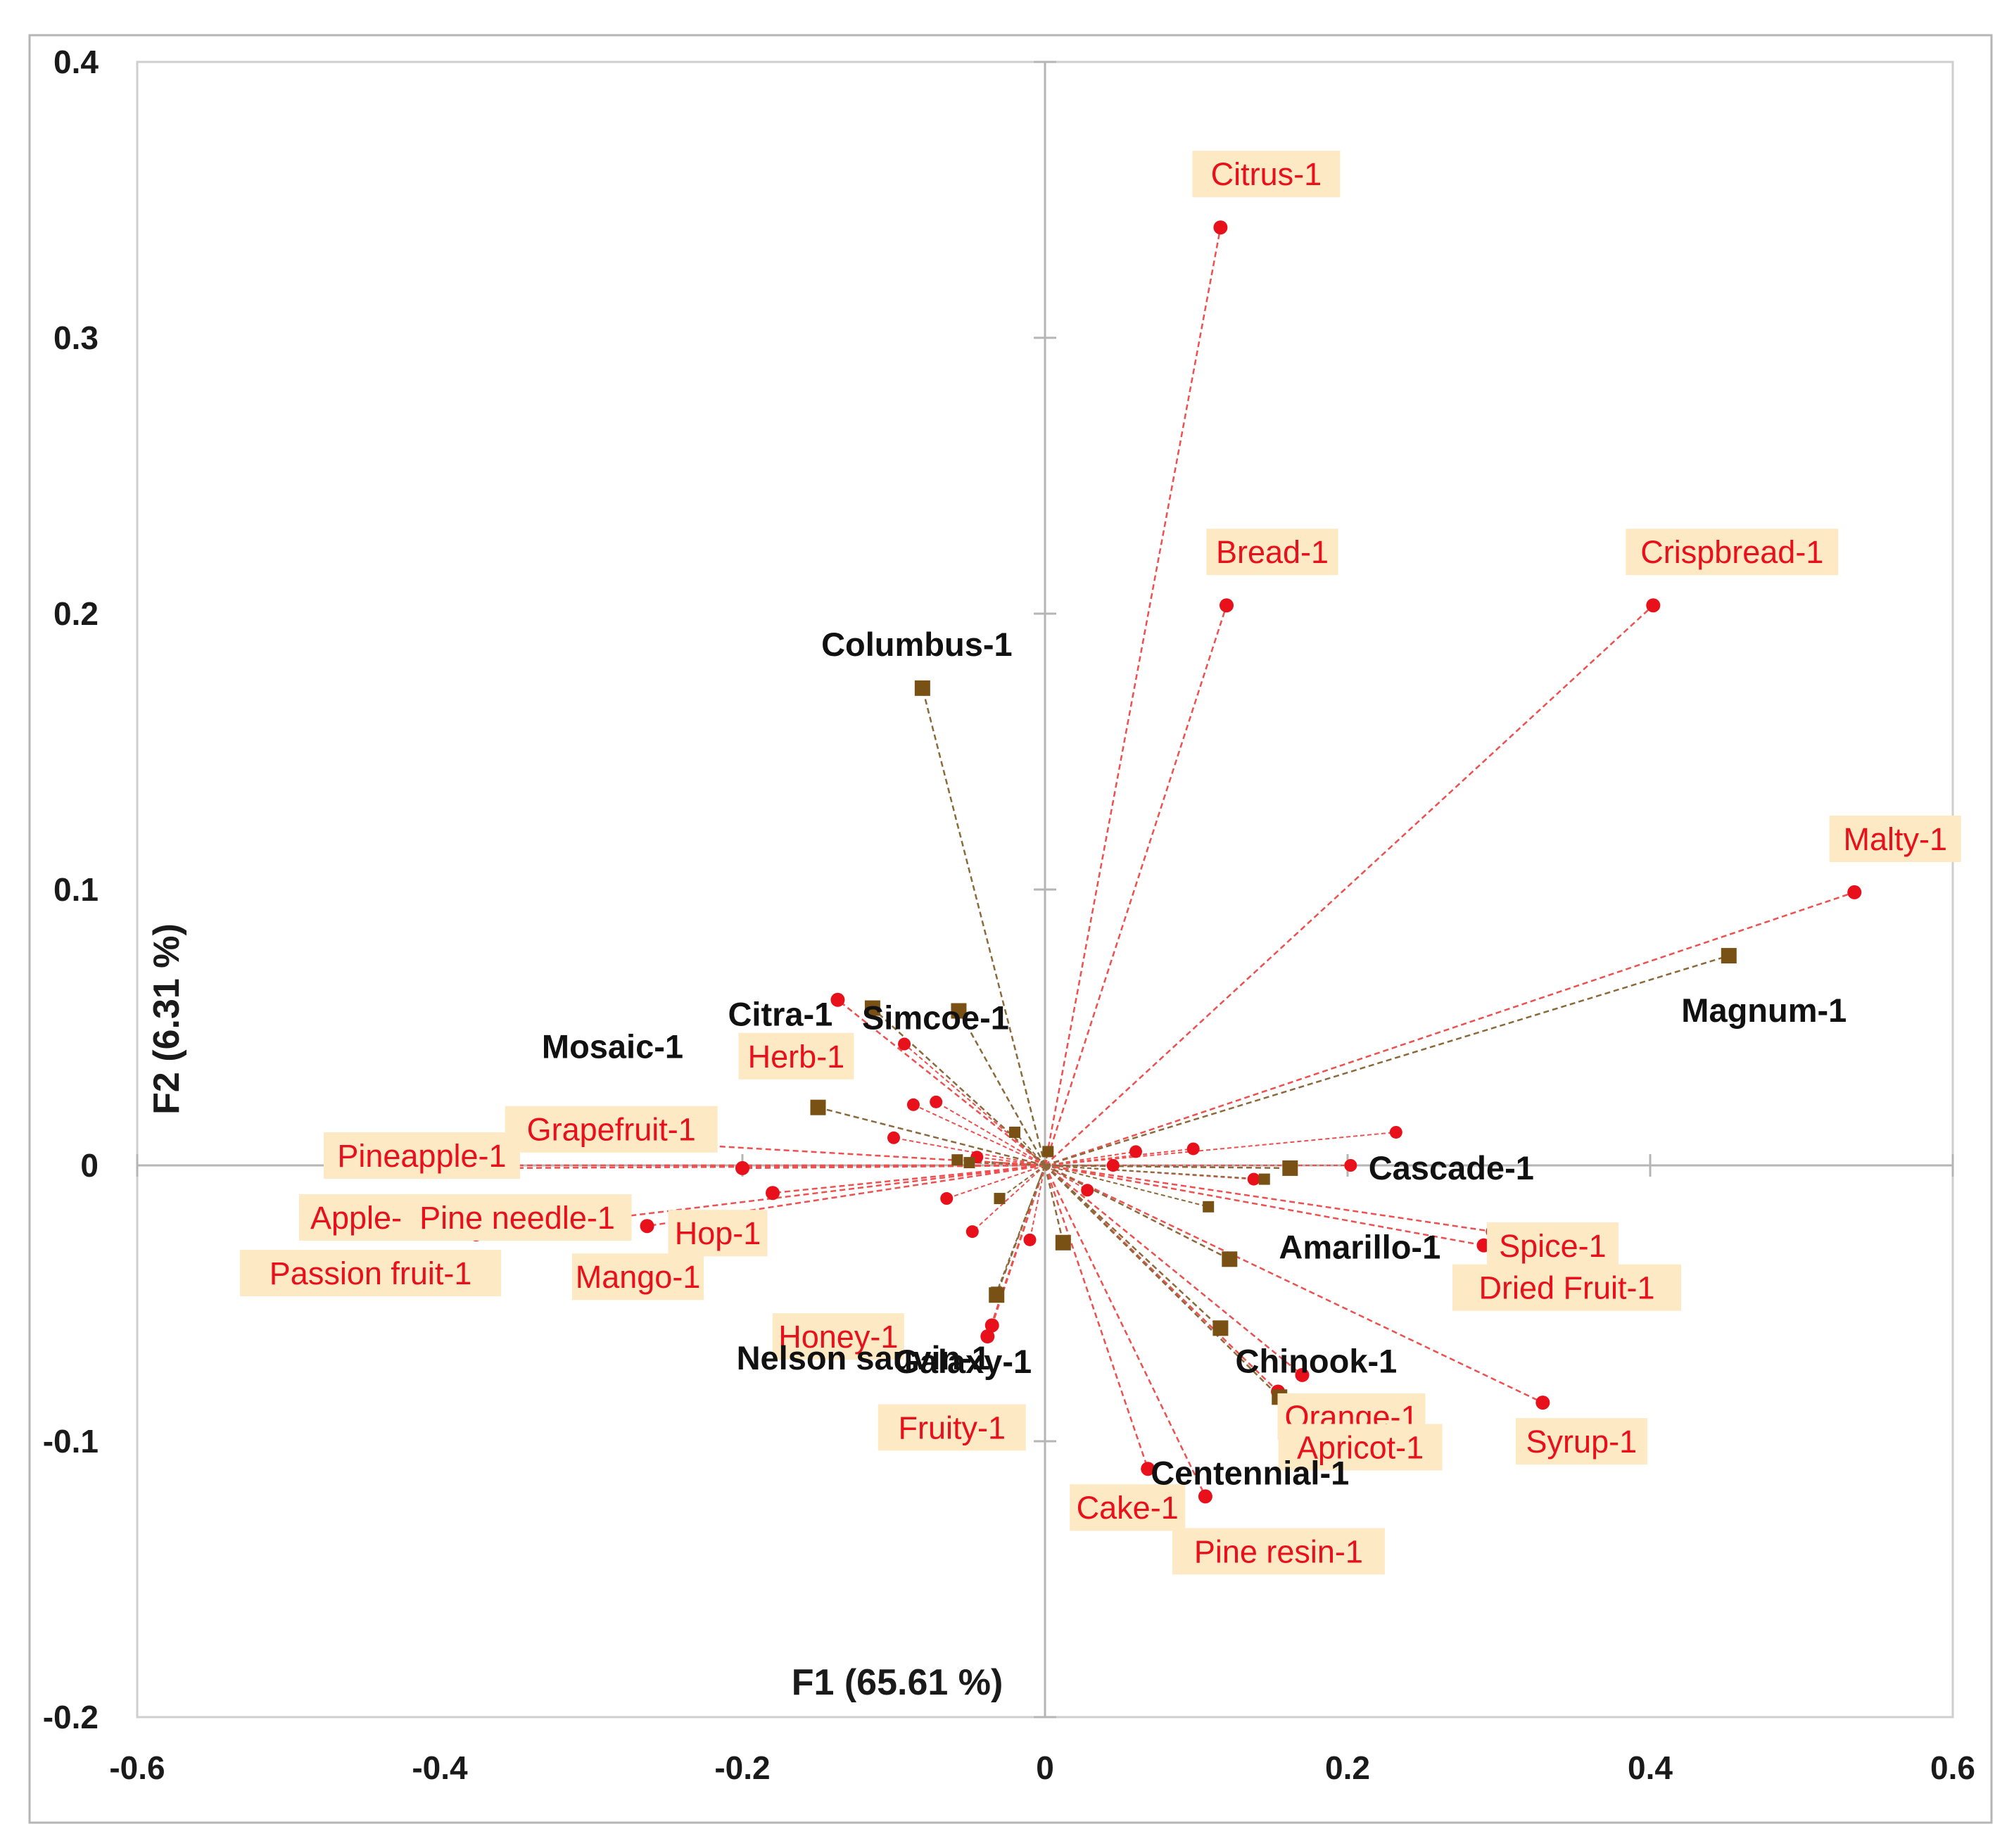 Image resolution: width=2014 pixels, height=1848 pixels. What do you see at coordinates (71, 1717) in the screenshot?
I see `y-tick-label: -0.2` at bounding box center [71, 1717].